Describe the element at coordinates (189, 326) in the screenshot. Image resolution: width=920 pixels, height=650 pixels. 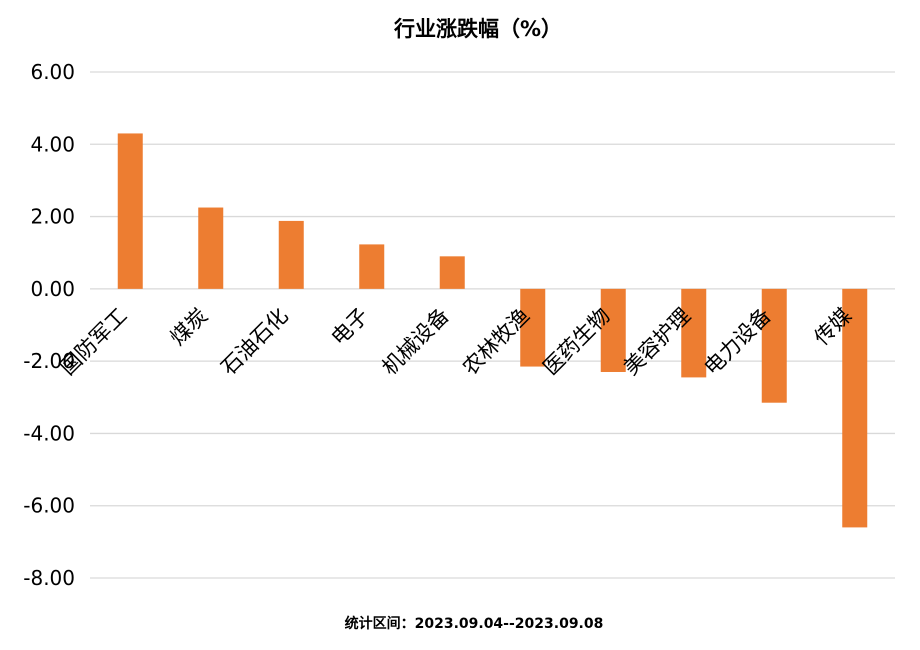
I see `category-label: 煤炭` at that location.